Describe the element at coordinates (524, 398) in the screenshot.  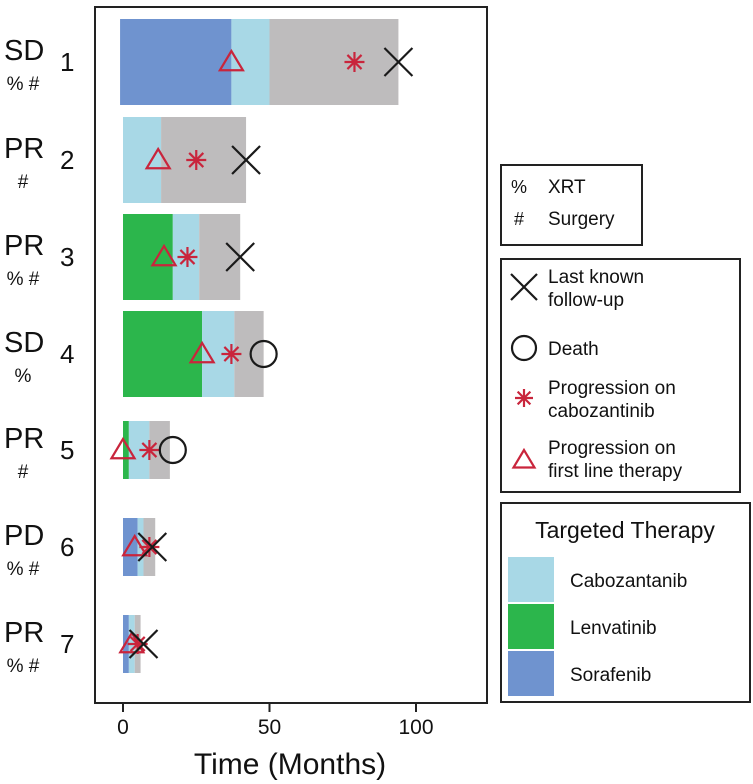
I see `legend-cabozantinib-icon` at that location.